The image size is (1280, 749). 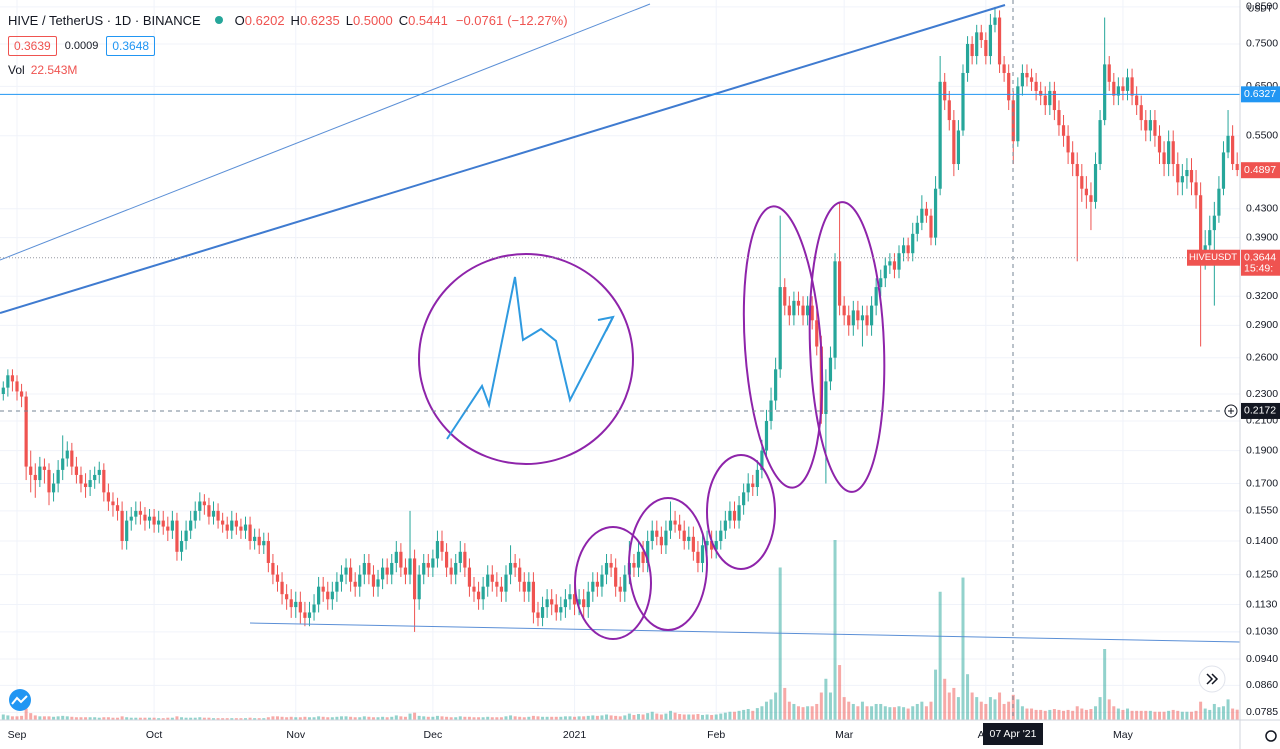 What do you see at coordinates (530, 358) in the screenshot?
I see `pattern-sketch` at bounding box center [530, 358].